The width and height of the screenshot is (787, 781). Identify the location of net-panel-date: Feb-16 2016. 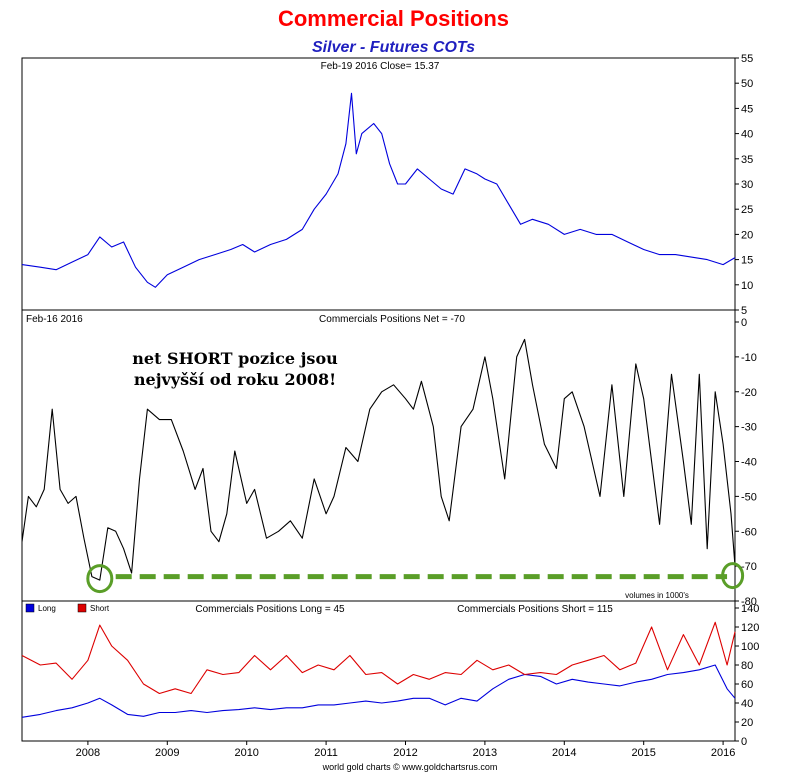
(54, 319).